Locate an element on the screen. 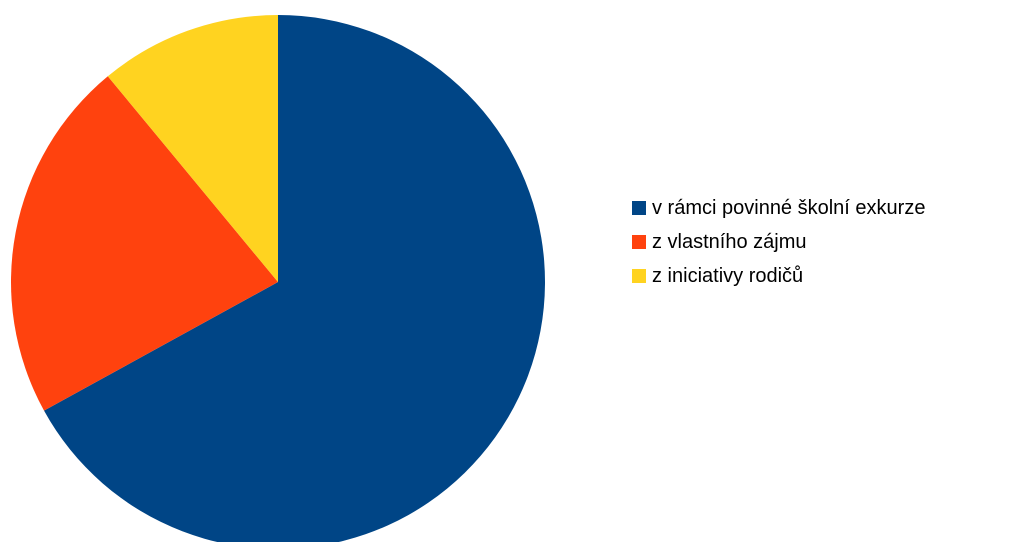  legend-label-2: z vlastního zájmu is located at coordinates (729, 242).